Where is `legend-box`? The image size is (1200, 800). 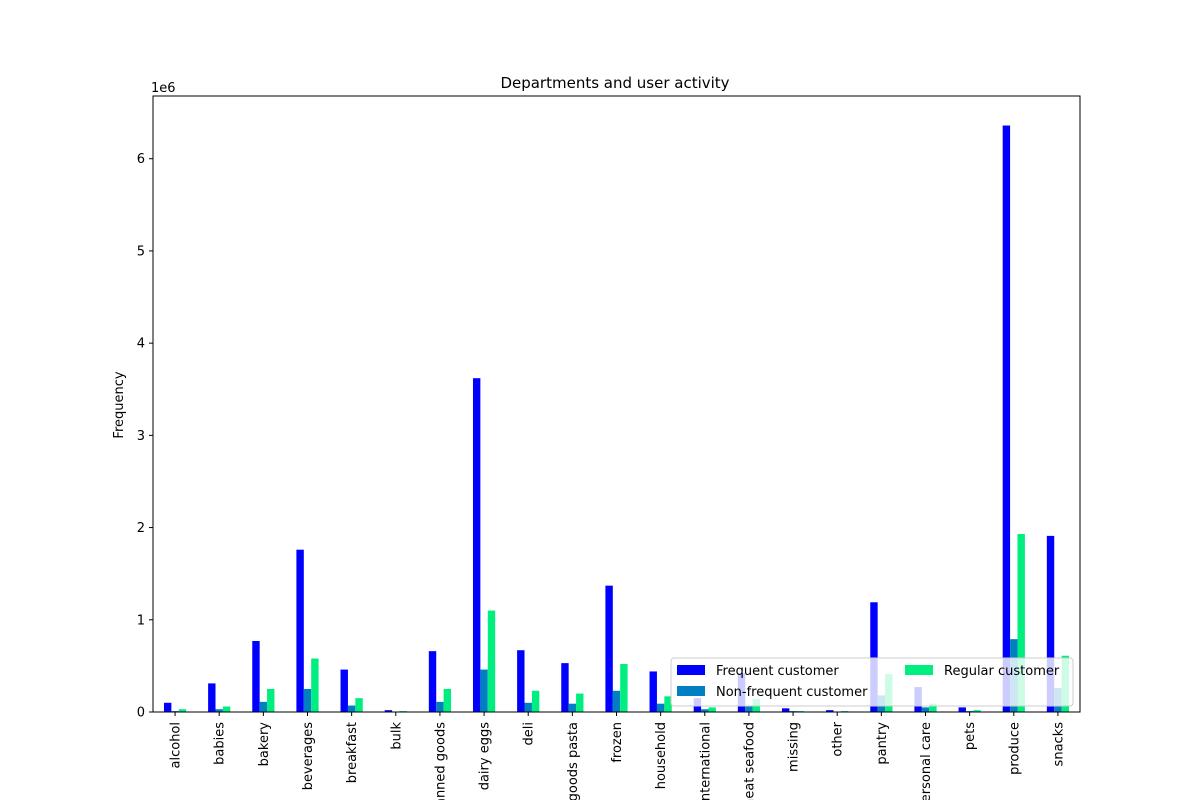
legend-box is located at coordinates (872, 682).